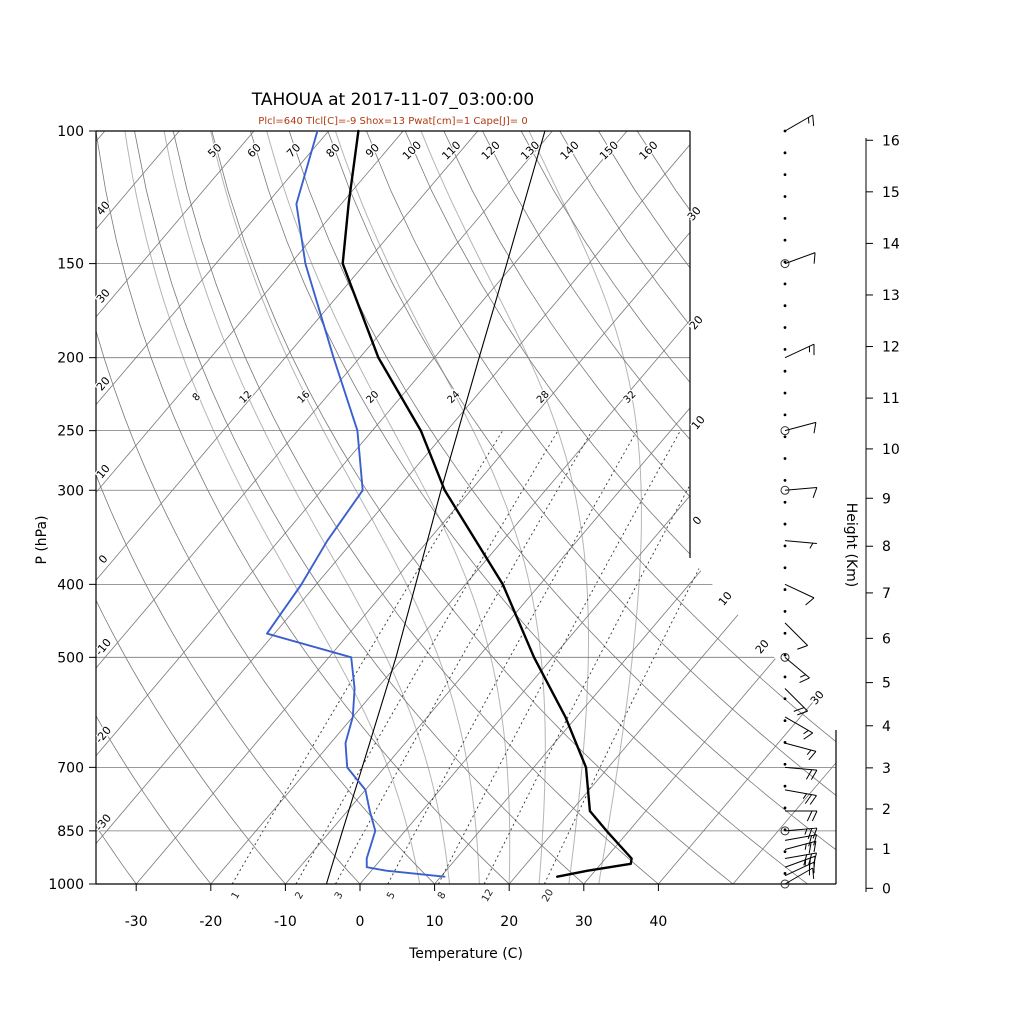  Describe the element at coordinates (649, 151) in the screenshot. I see `svg-text: 160` at that location.